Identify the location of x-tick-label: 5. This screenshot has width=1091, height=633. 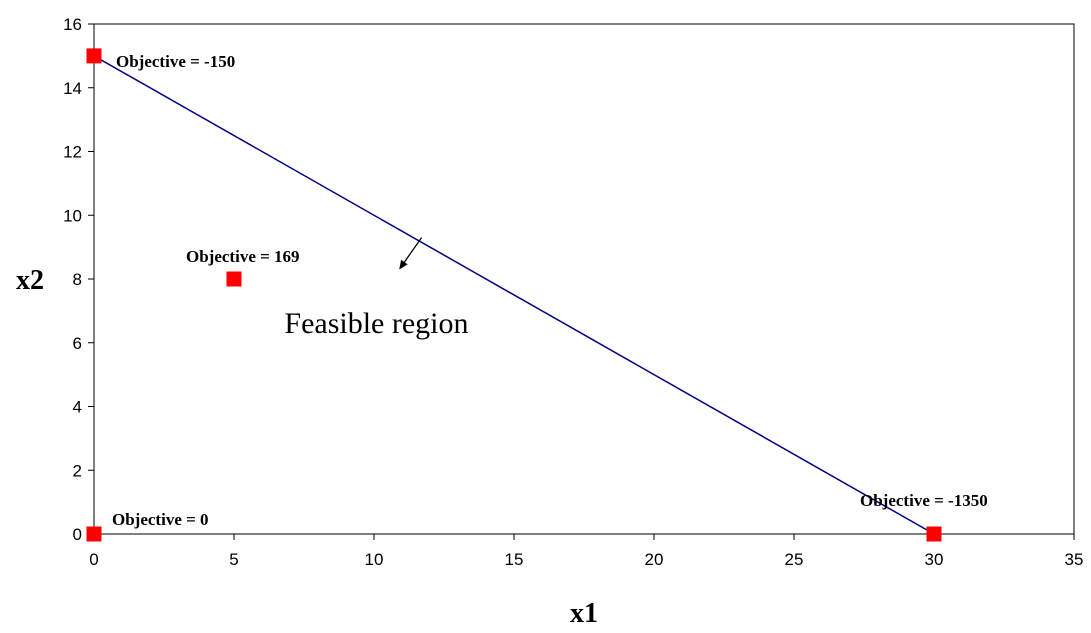
(233, 559).